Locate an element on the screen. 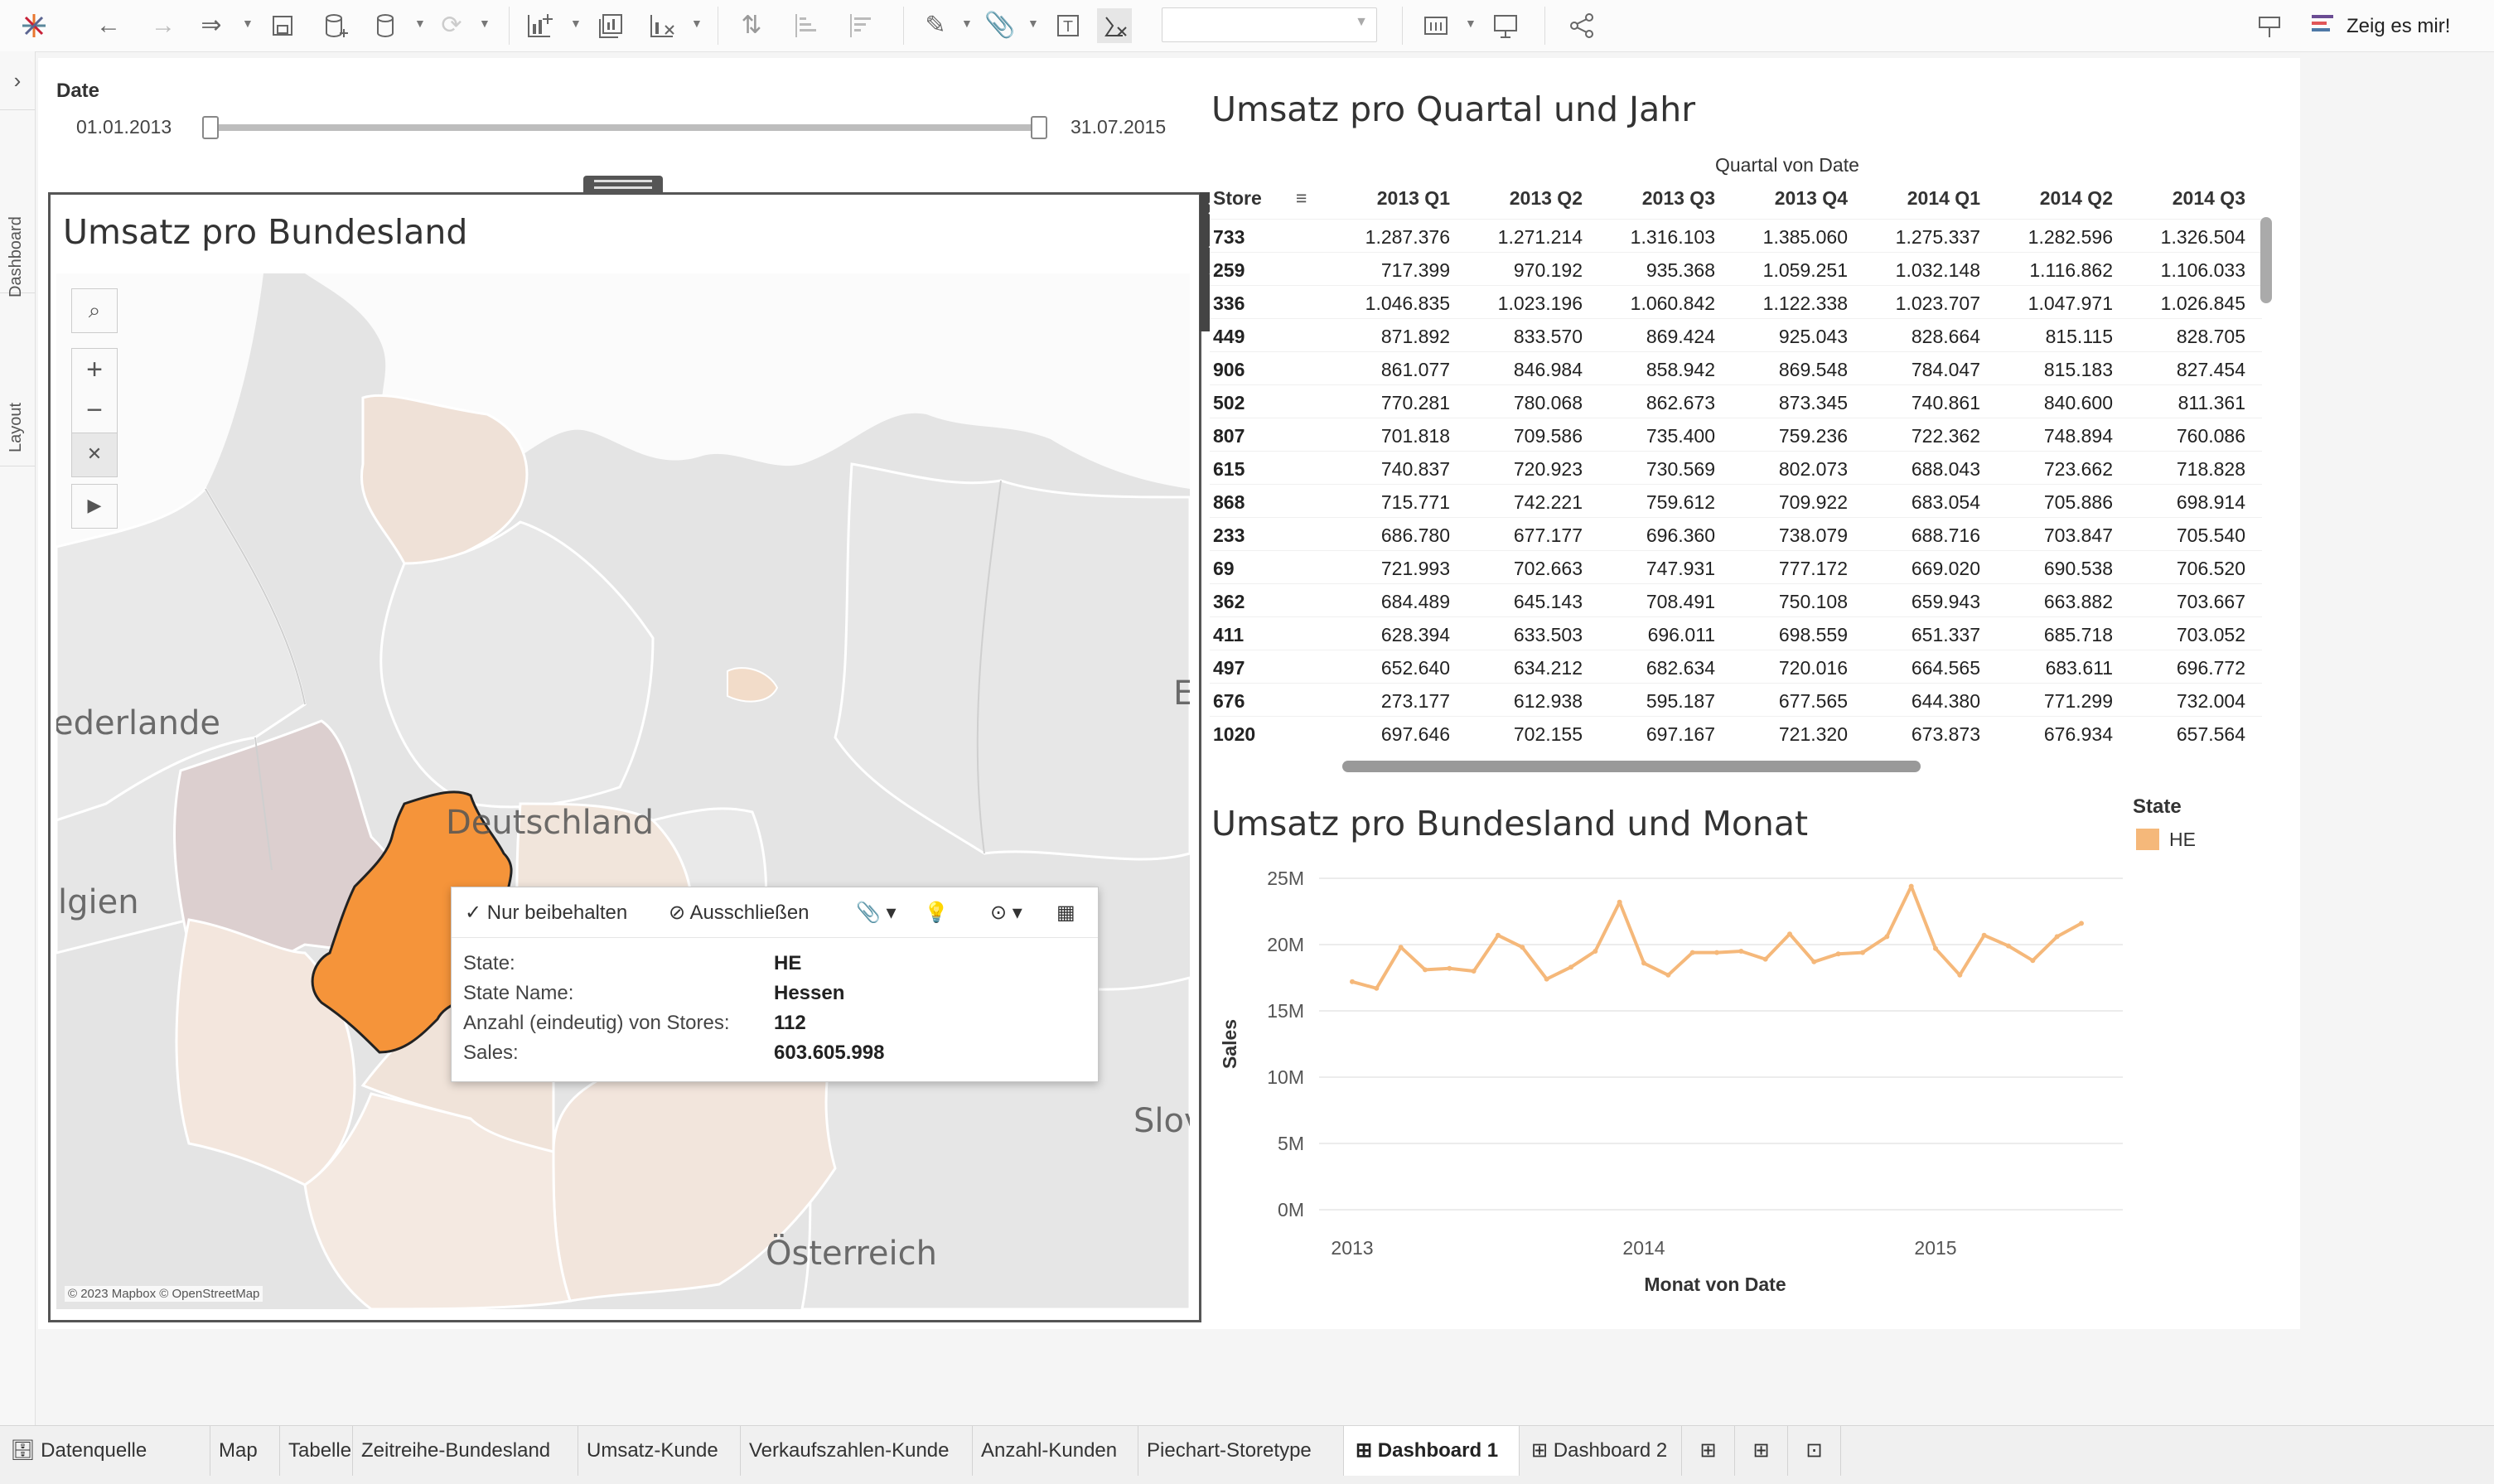 This screenshot has height=1484, width=2494. legend-label: HE is located at coordinates (2183, 839).